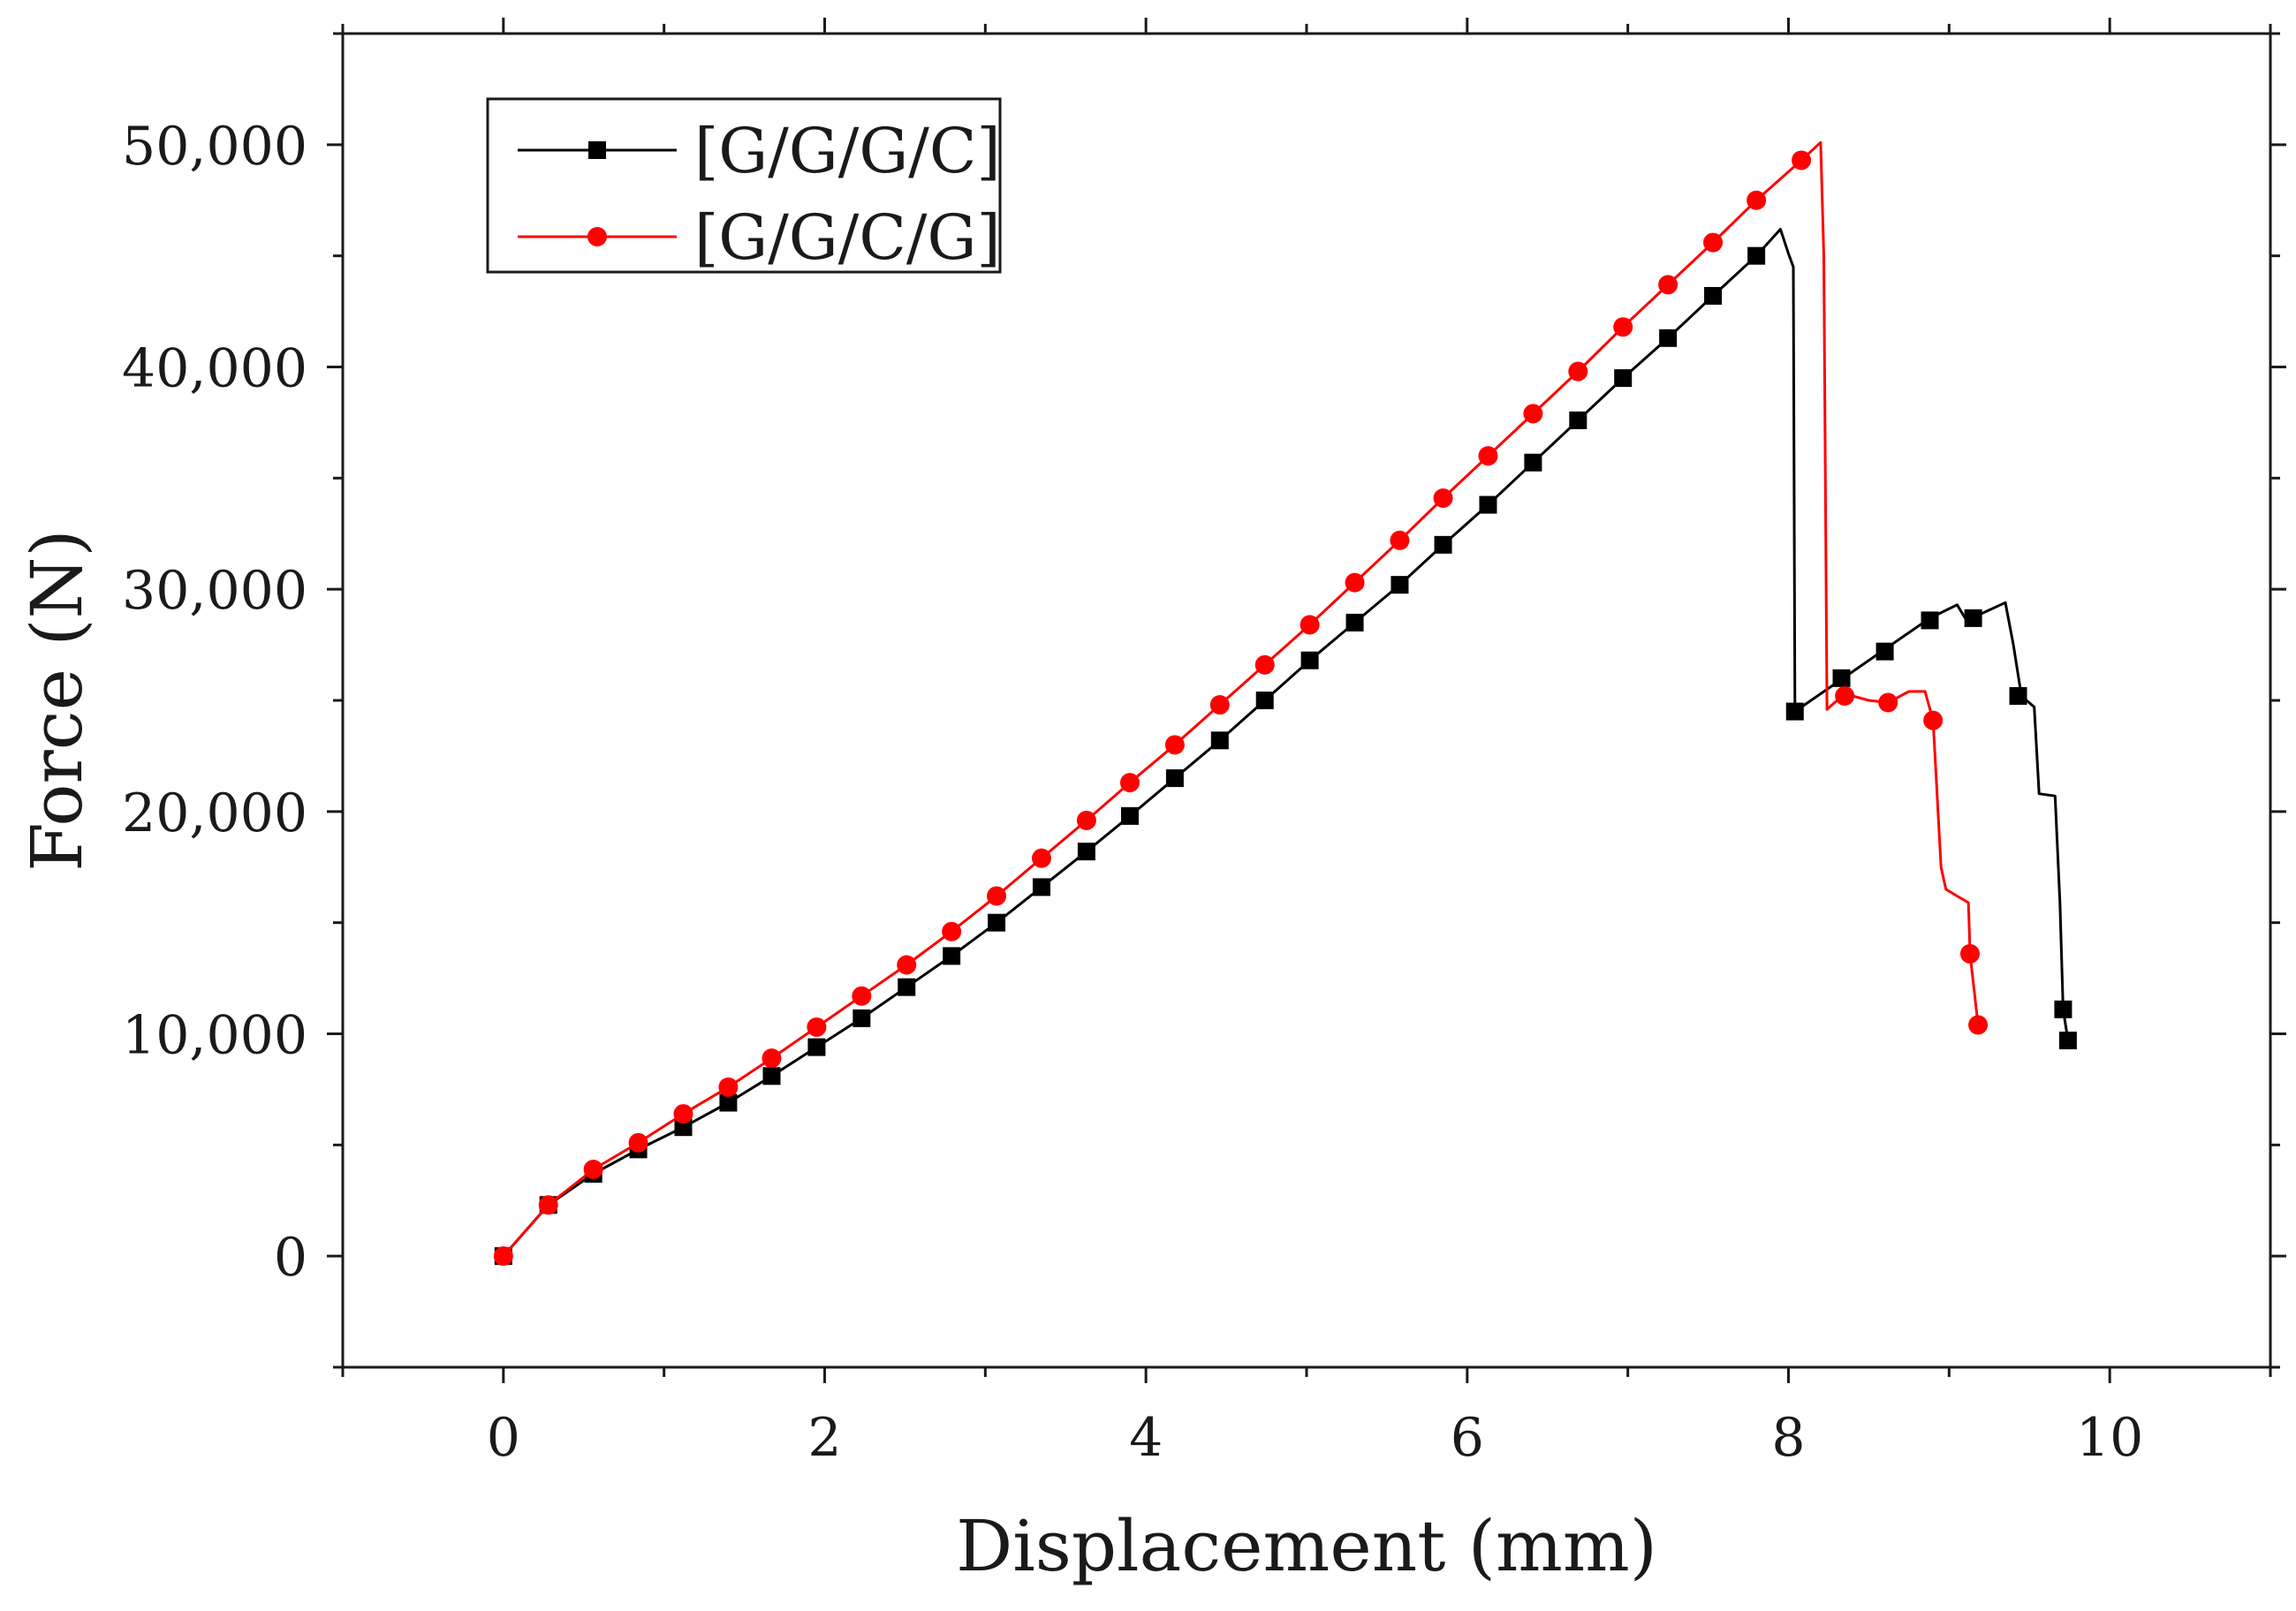 This screenshot has width=2296, height=1611. What do you see at coordinates (214, 147) in the screenshot?
I see `y-tick-label: 50,000` at bounding box center [214, 147].